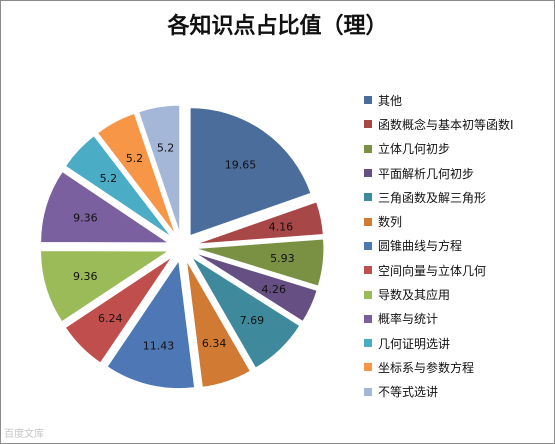 This screenshot has width=555, height=444. I want to click on legend-item-12: 坐标系与参数方程, so click(439, 367).